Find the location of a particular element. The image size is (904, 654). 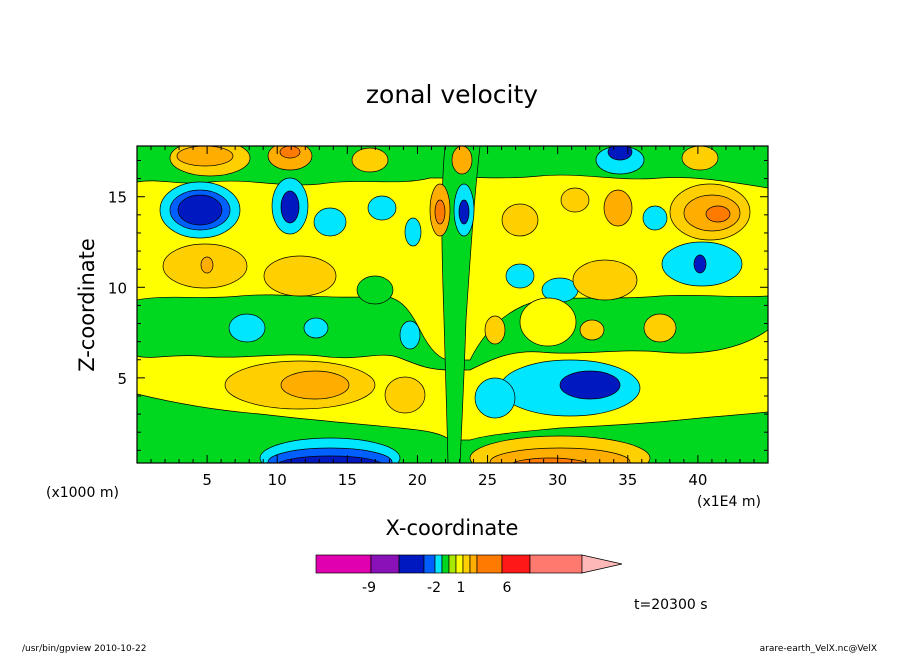

colorbar-label-neg2: -2 is located at coordinates (434, 588).